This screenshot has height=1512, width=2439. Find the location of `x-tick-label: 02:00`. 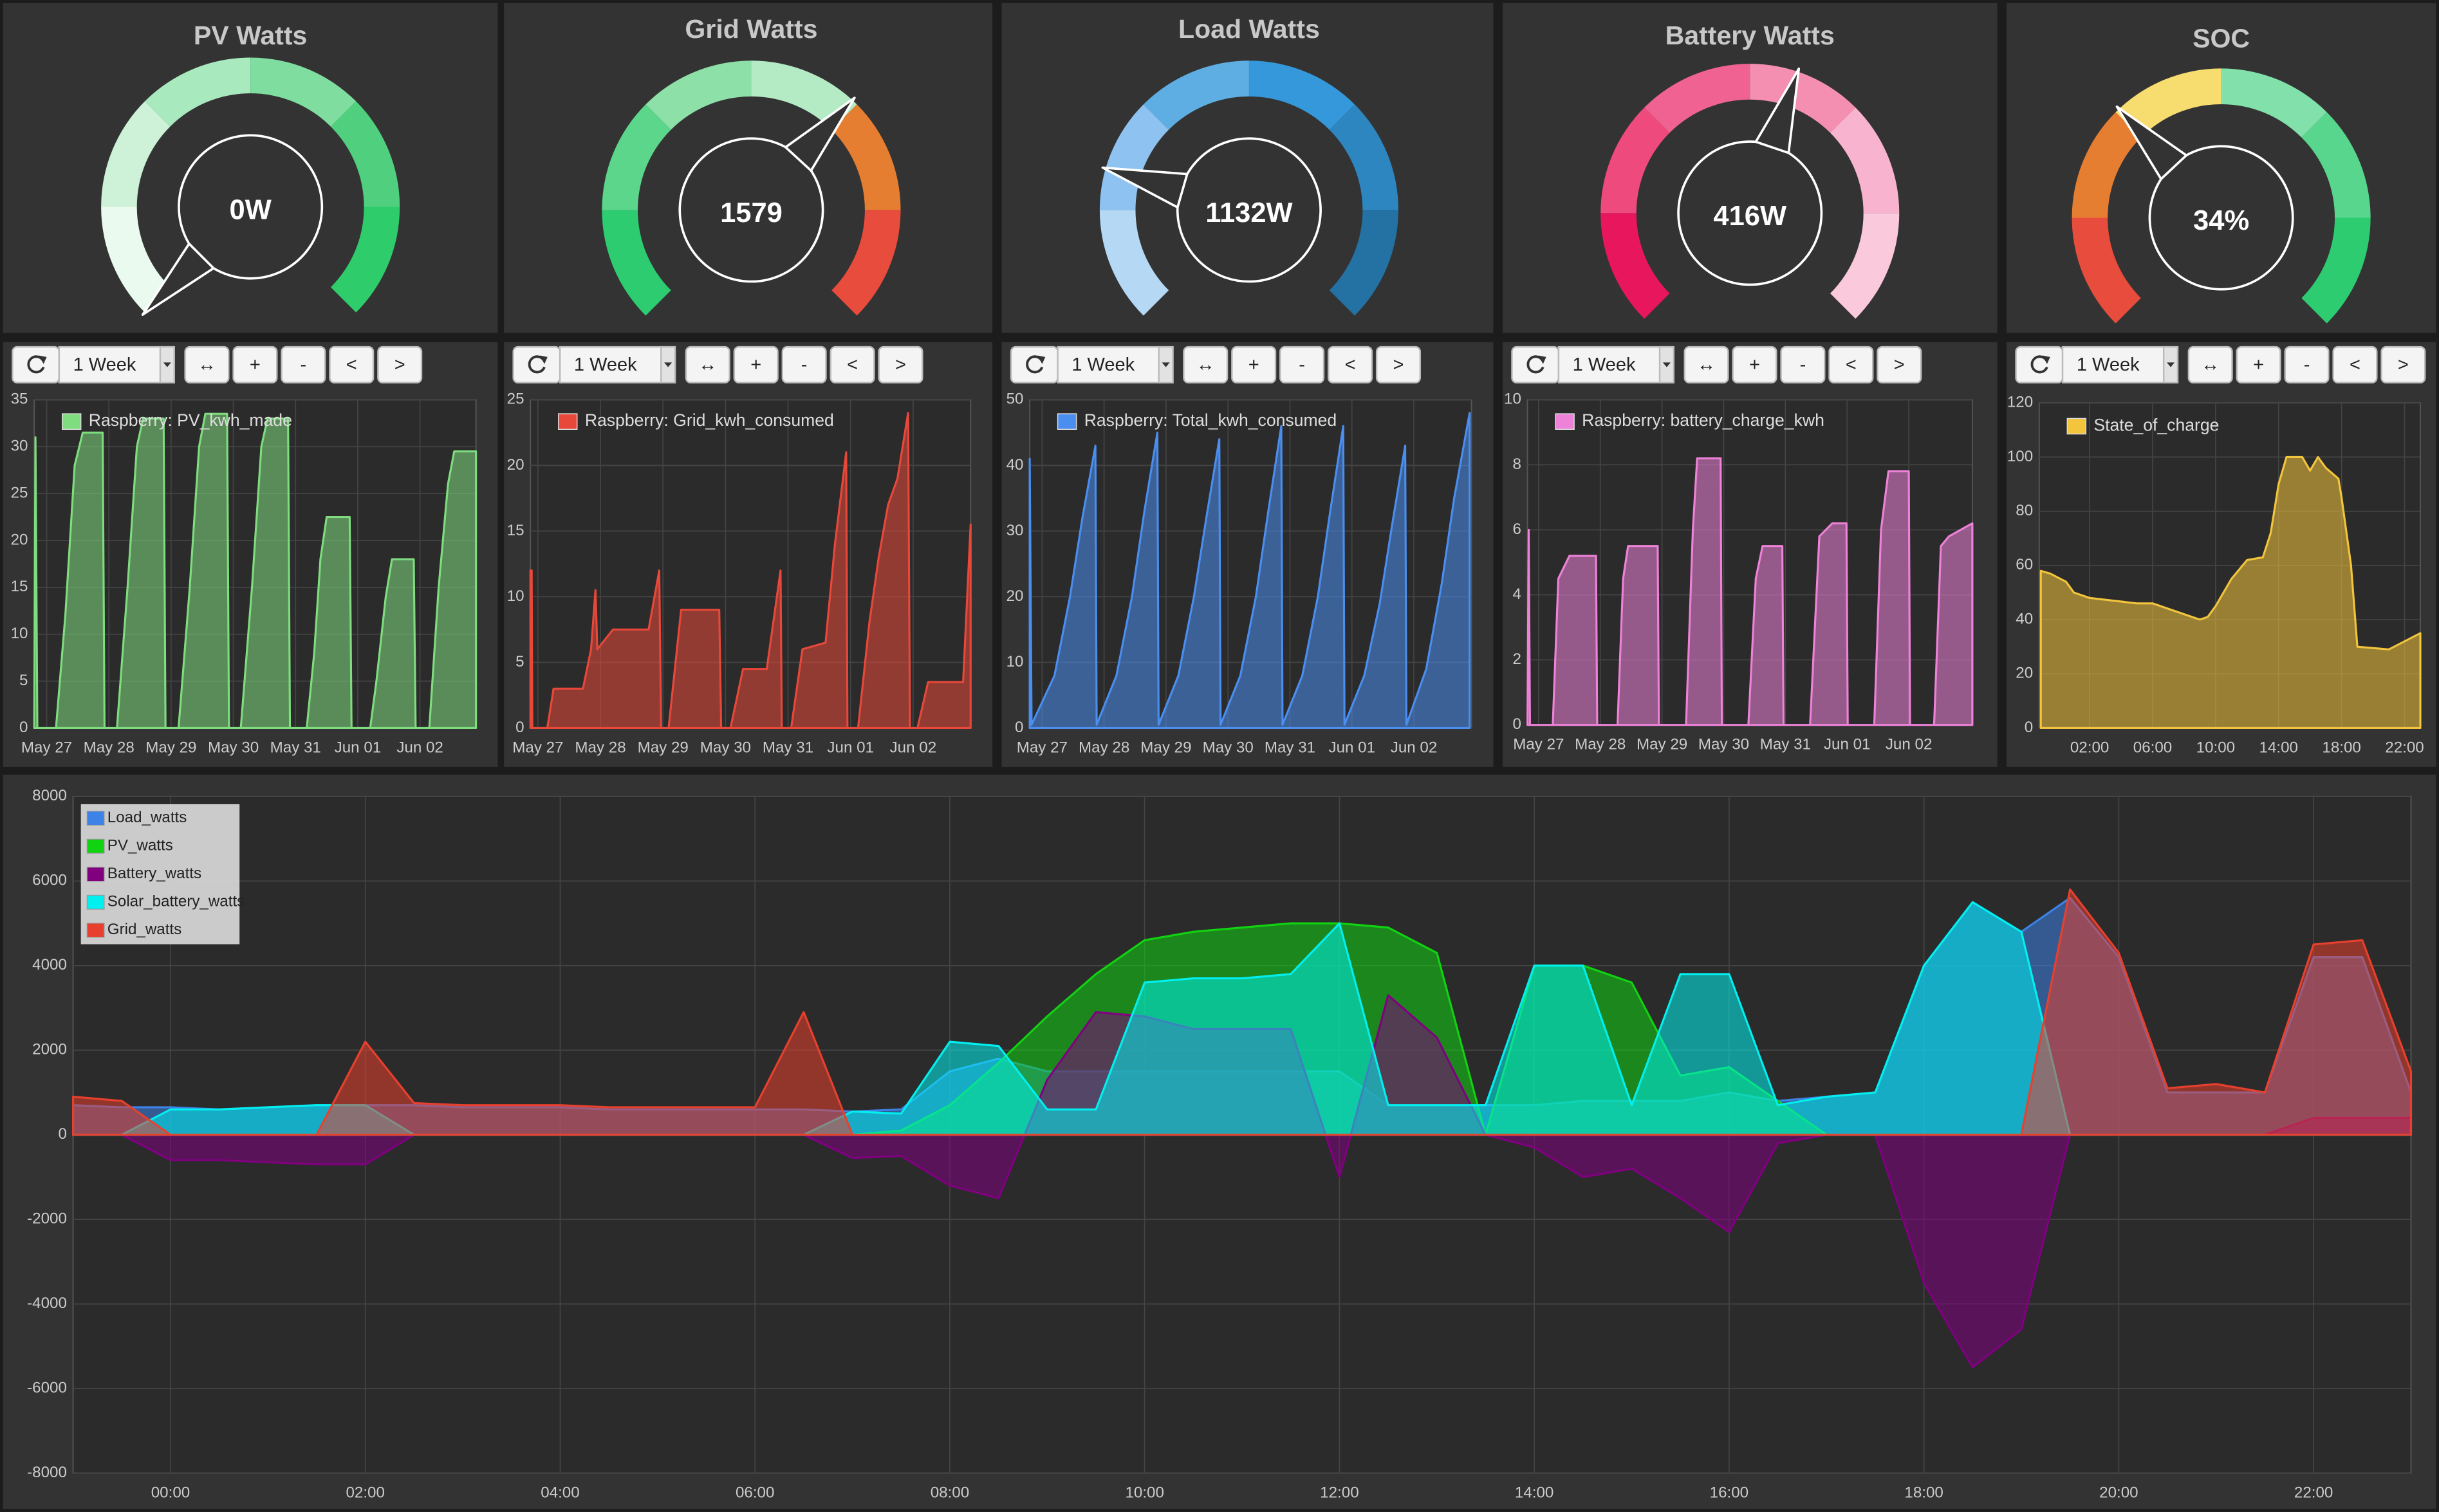

x-tick-label: 02:00 is located at coordinates (2089, 747).